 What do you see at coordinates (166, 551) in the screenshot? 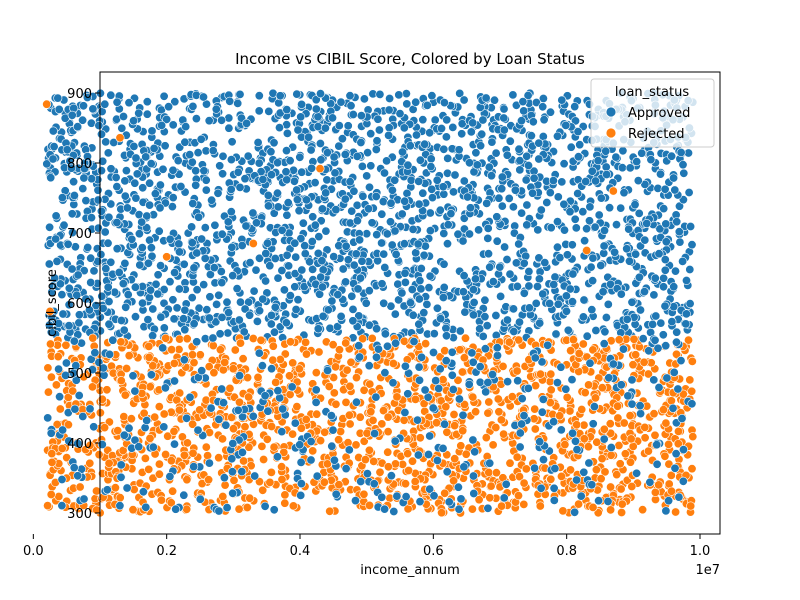
I see `x-tick-label: 0.2` at bounding box center [166, 551].